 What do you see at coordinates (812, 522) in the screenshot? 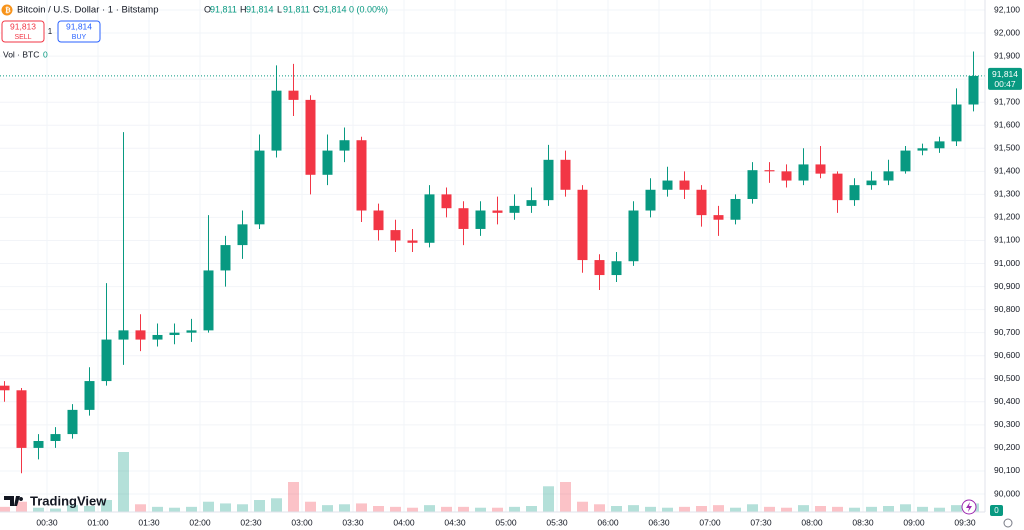
I see `x-tick-label: 08:00` at bounding box center [812, 522].